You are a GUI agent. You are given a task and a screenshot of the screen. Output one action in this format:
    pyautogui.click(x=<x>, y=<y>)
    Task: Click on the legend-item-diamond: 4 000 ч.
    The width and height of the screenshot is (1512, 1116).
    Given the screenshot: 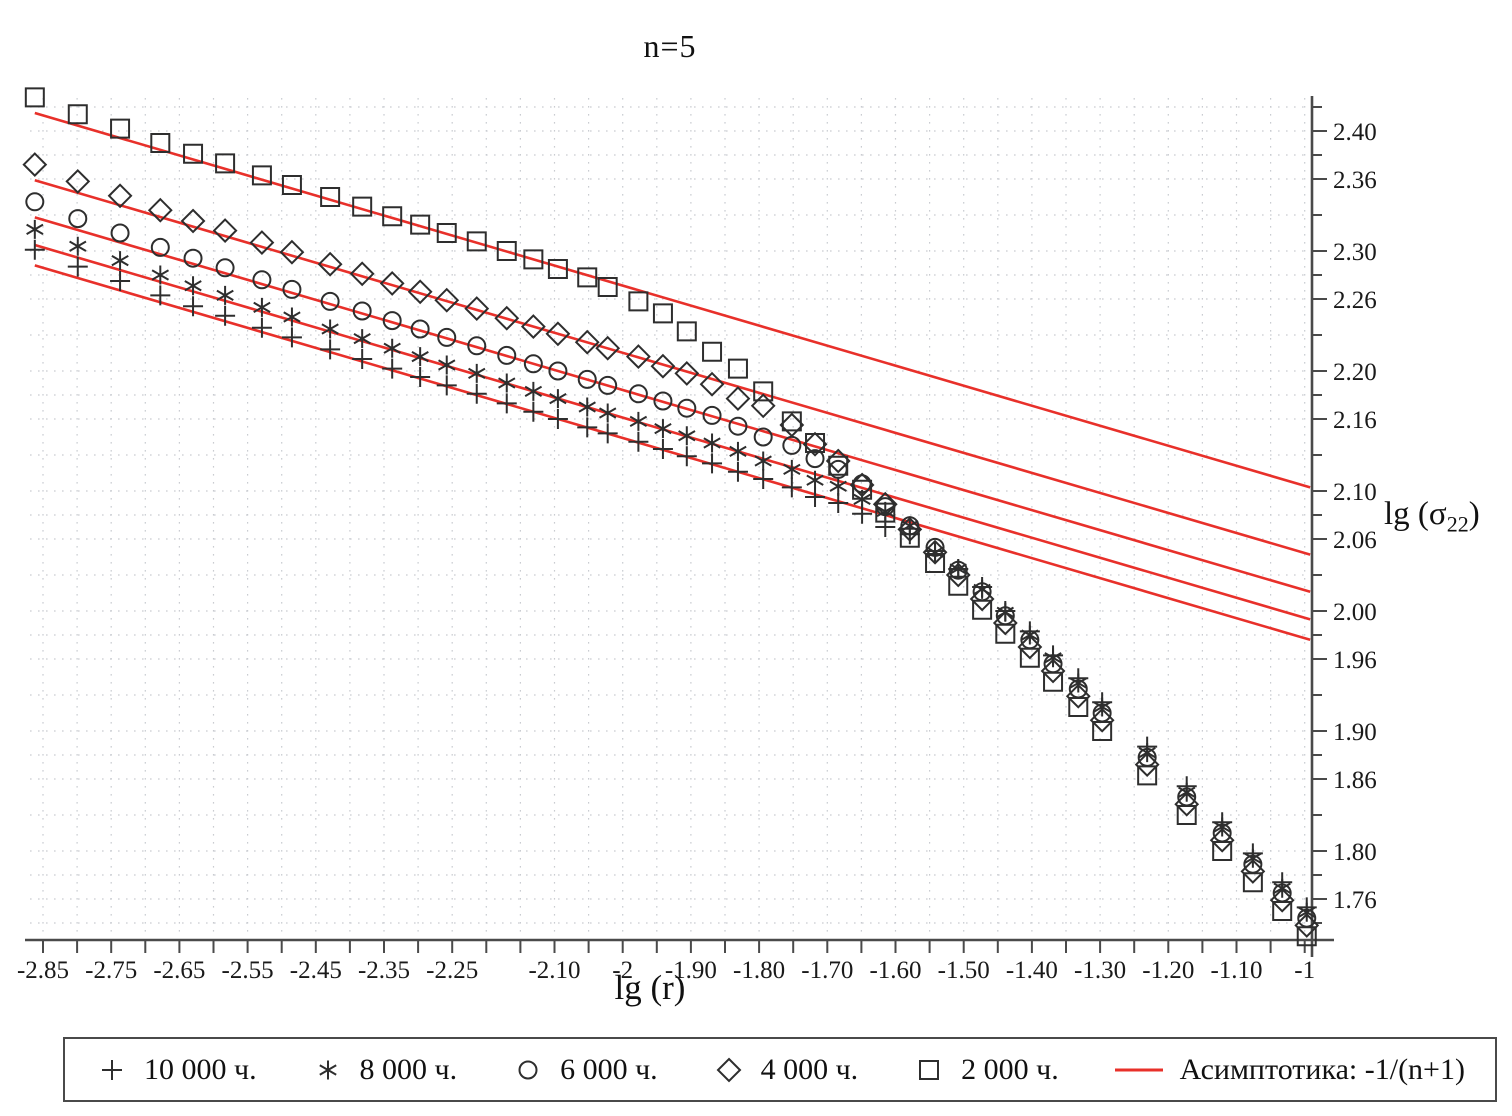 What is the action you would take?
    pyautogui.click(x=785, y=1069)
    